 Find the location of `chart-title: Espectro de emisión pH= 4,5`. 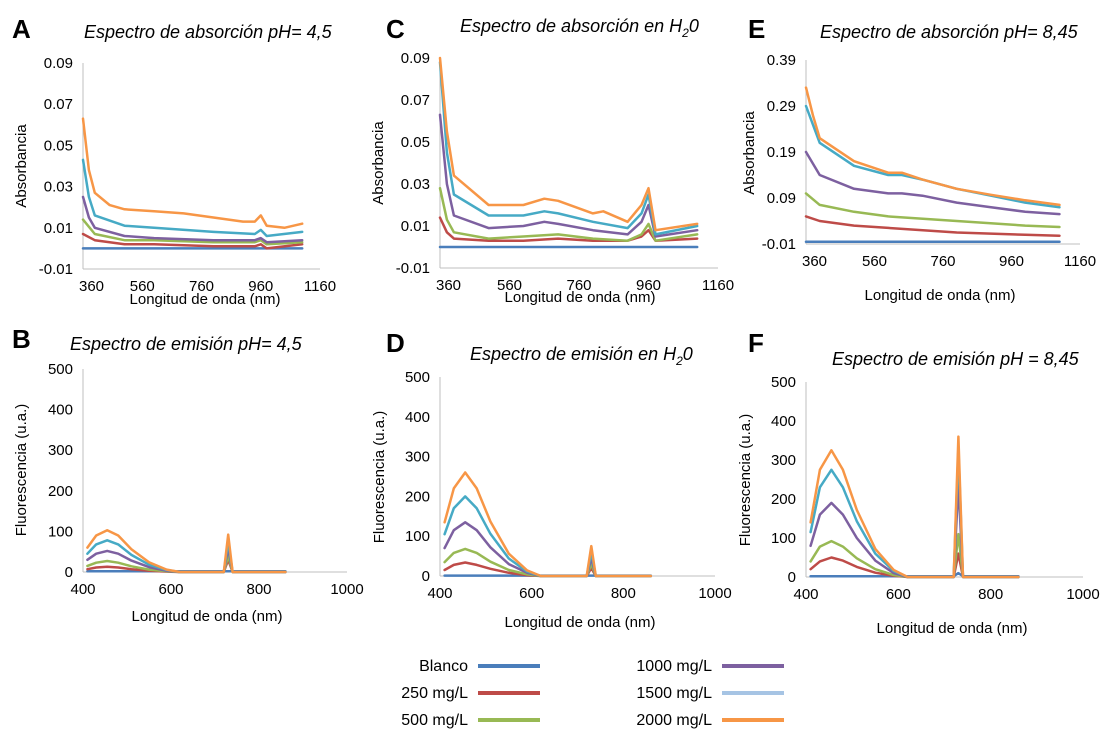

chart-title: Espectro de emisión pH= 4,5 is located at coordinates (186, 344).